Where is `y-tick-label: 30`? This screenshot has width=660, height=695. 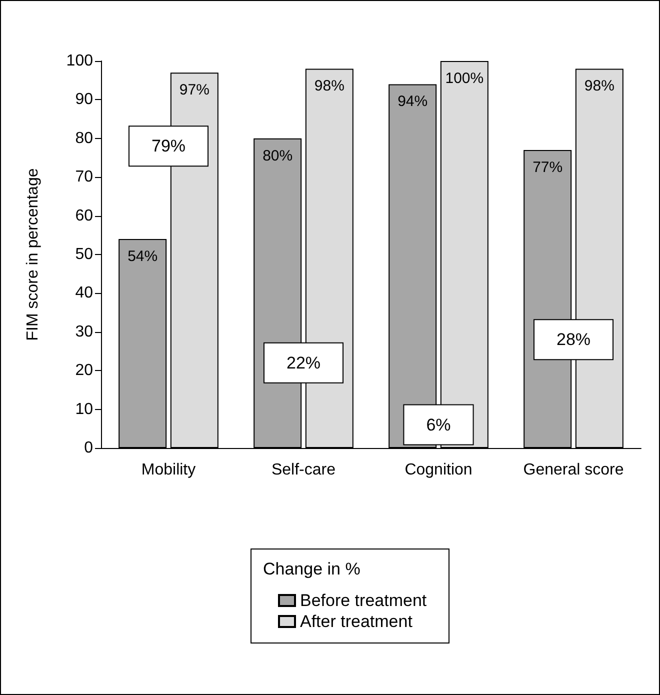
y-tick-label: 30 is located at coordinates (84, 331).